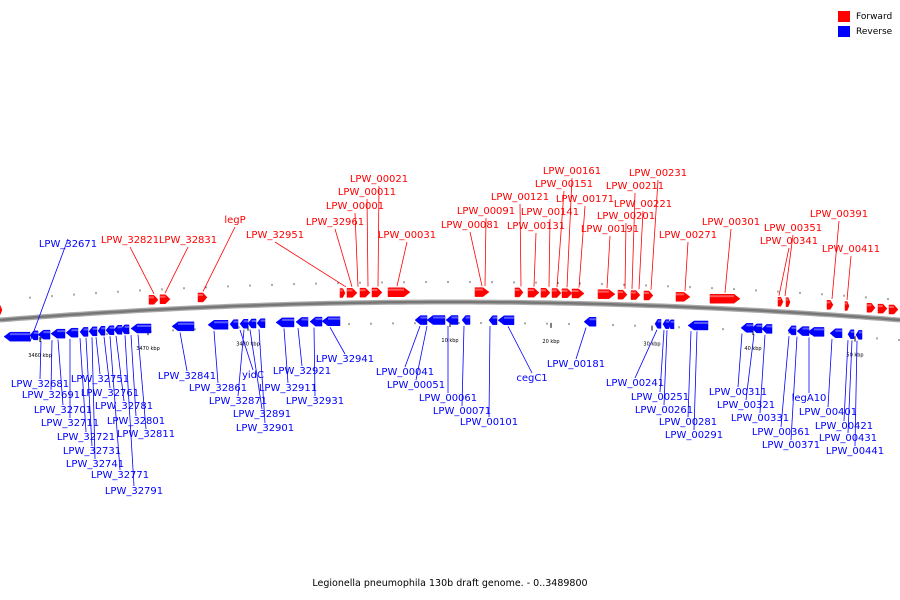 Image resolution: width=900 pixels, height=600 pixels. Describe the element at coordinates (793, 228) in the screenshot. I see `forward-gene-label: LPW_00351` at that location.